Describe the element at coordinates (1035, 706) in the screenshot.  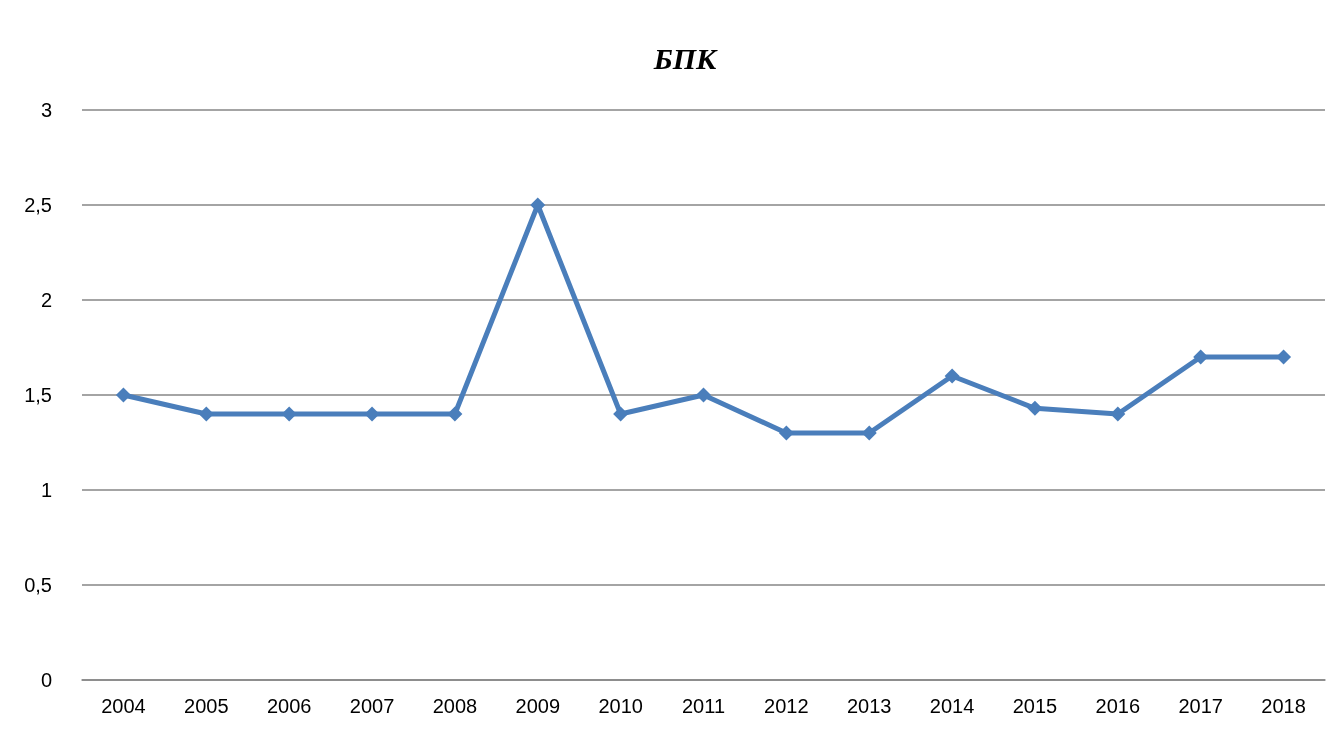
I see `x-tick-label: 2015` at that location.